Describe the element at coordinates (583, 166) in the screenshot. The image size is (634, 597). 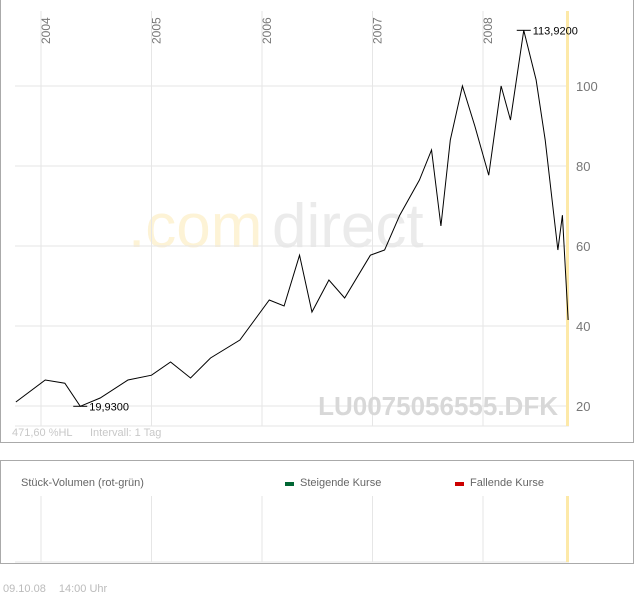
I see `y-tick-label: 80` at that location.